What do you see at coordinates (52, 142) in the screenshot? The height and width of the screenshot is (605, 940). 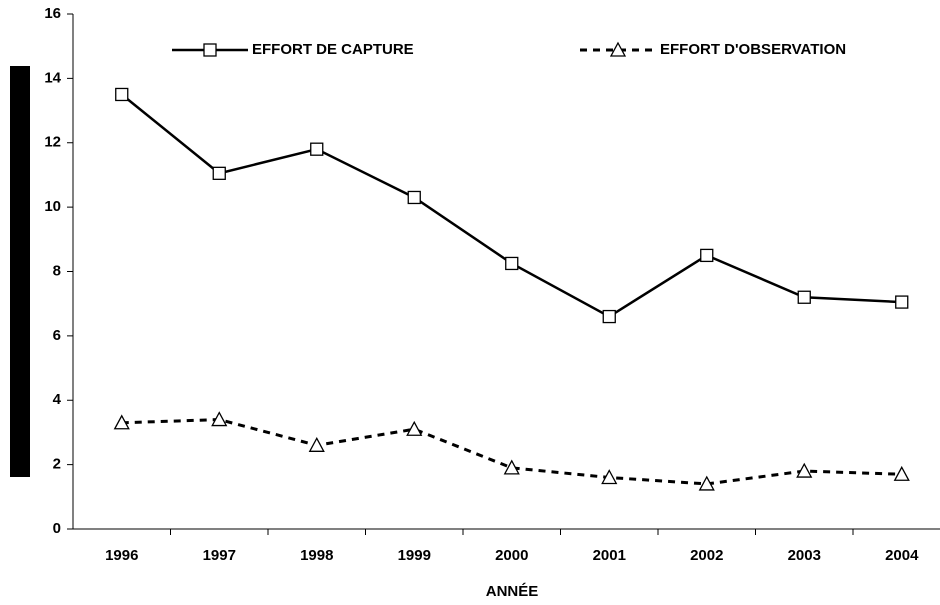 I see `y-tick-label: 12` at bounding box center [52, 142].